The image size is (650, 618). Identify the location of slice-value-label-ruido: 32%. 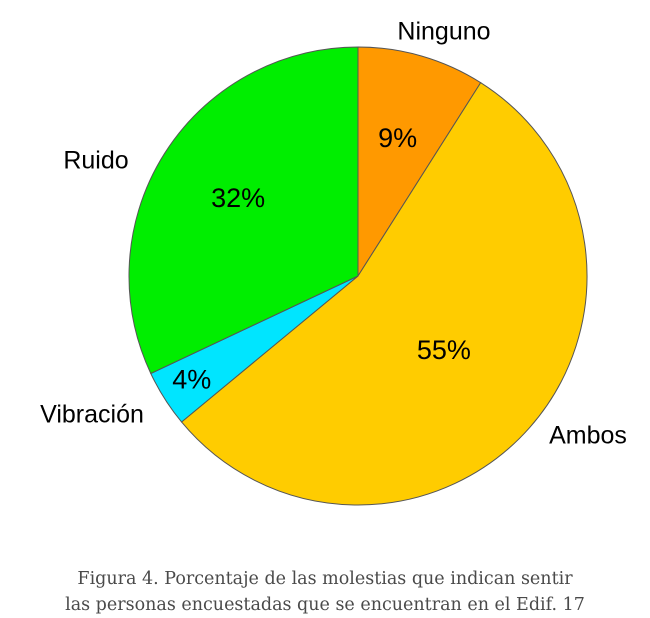
(238, 198).